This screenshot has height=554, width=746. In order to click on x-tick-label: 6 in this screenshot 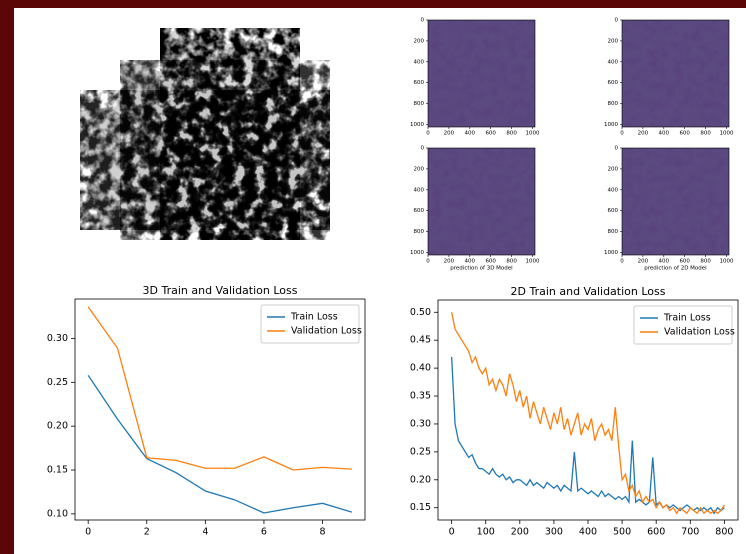, I will do `click(264, 532)`.